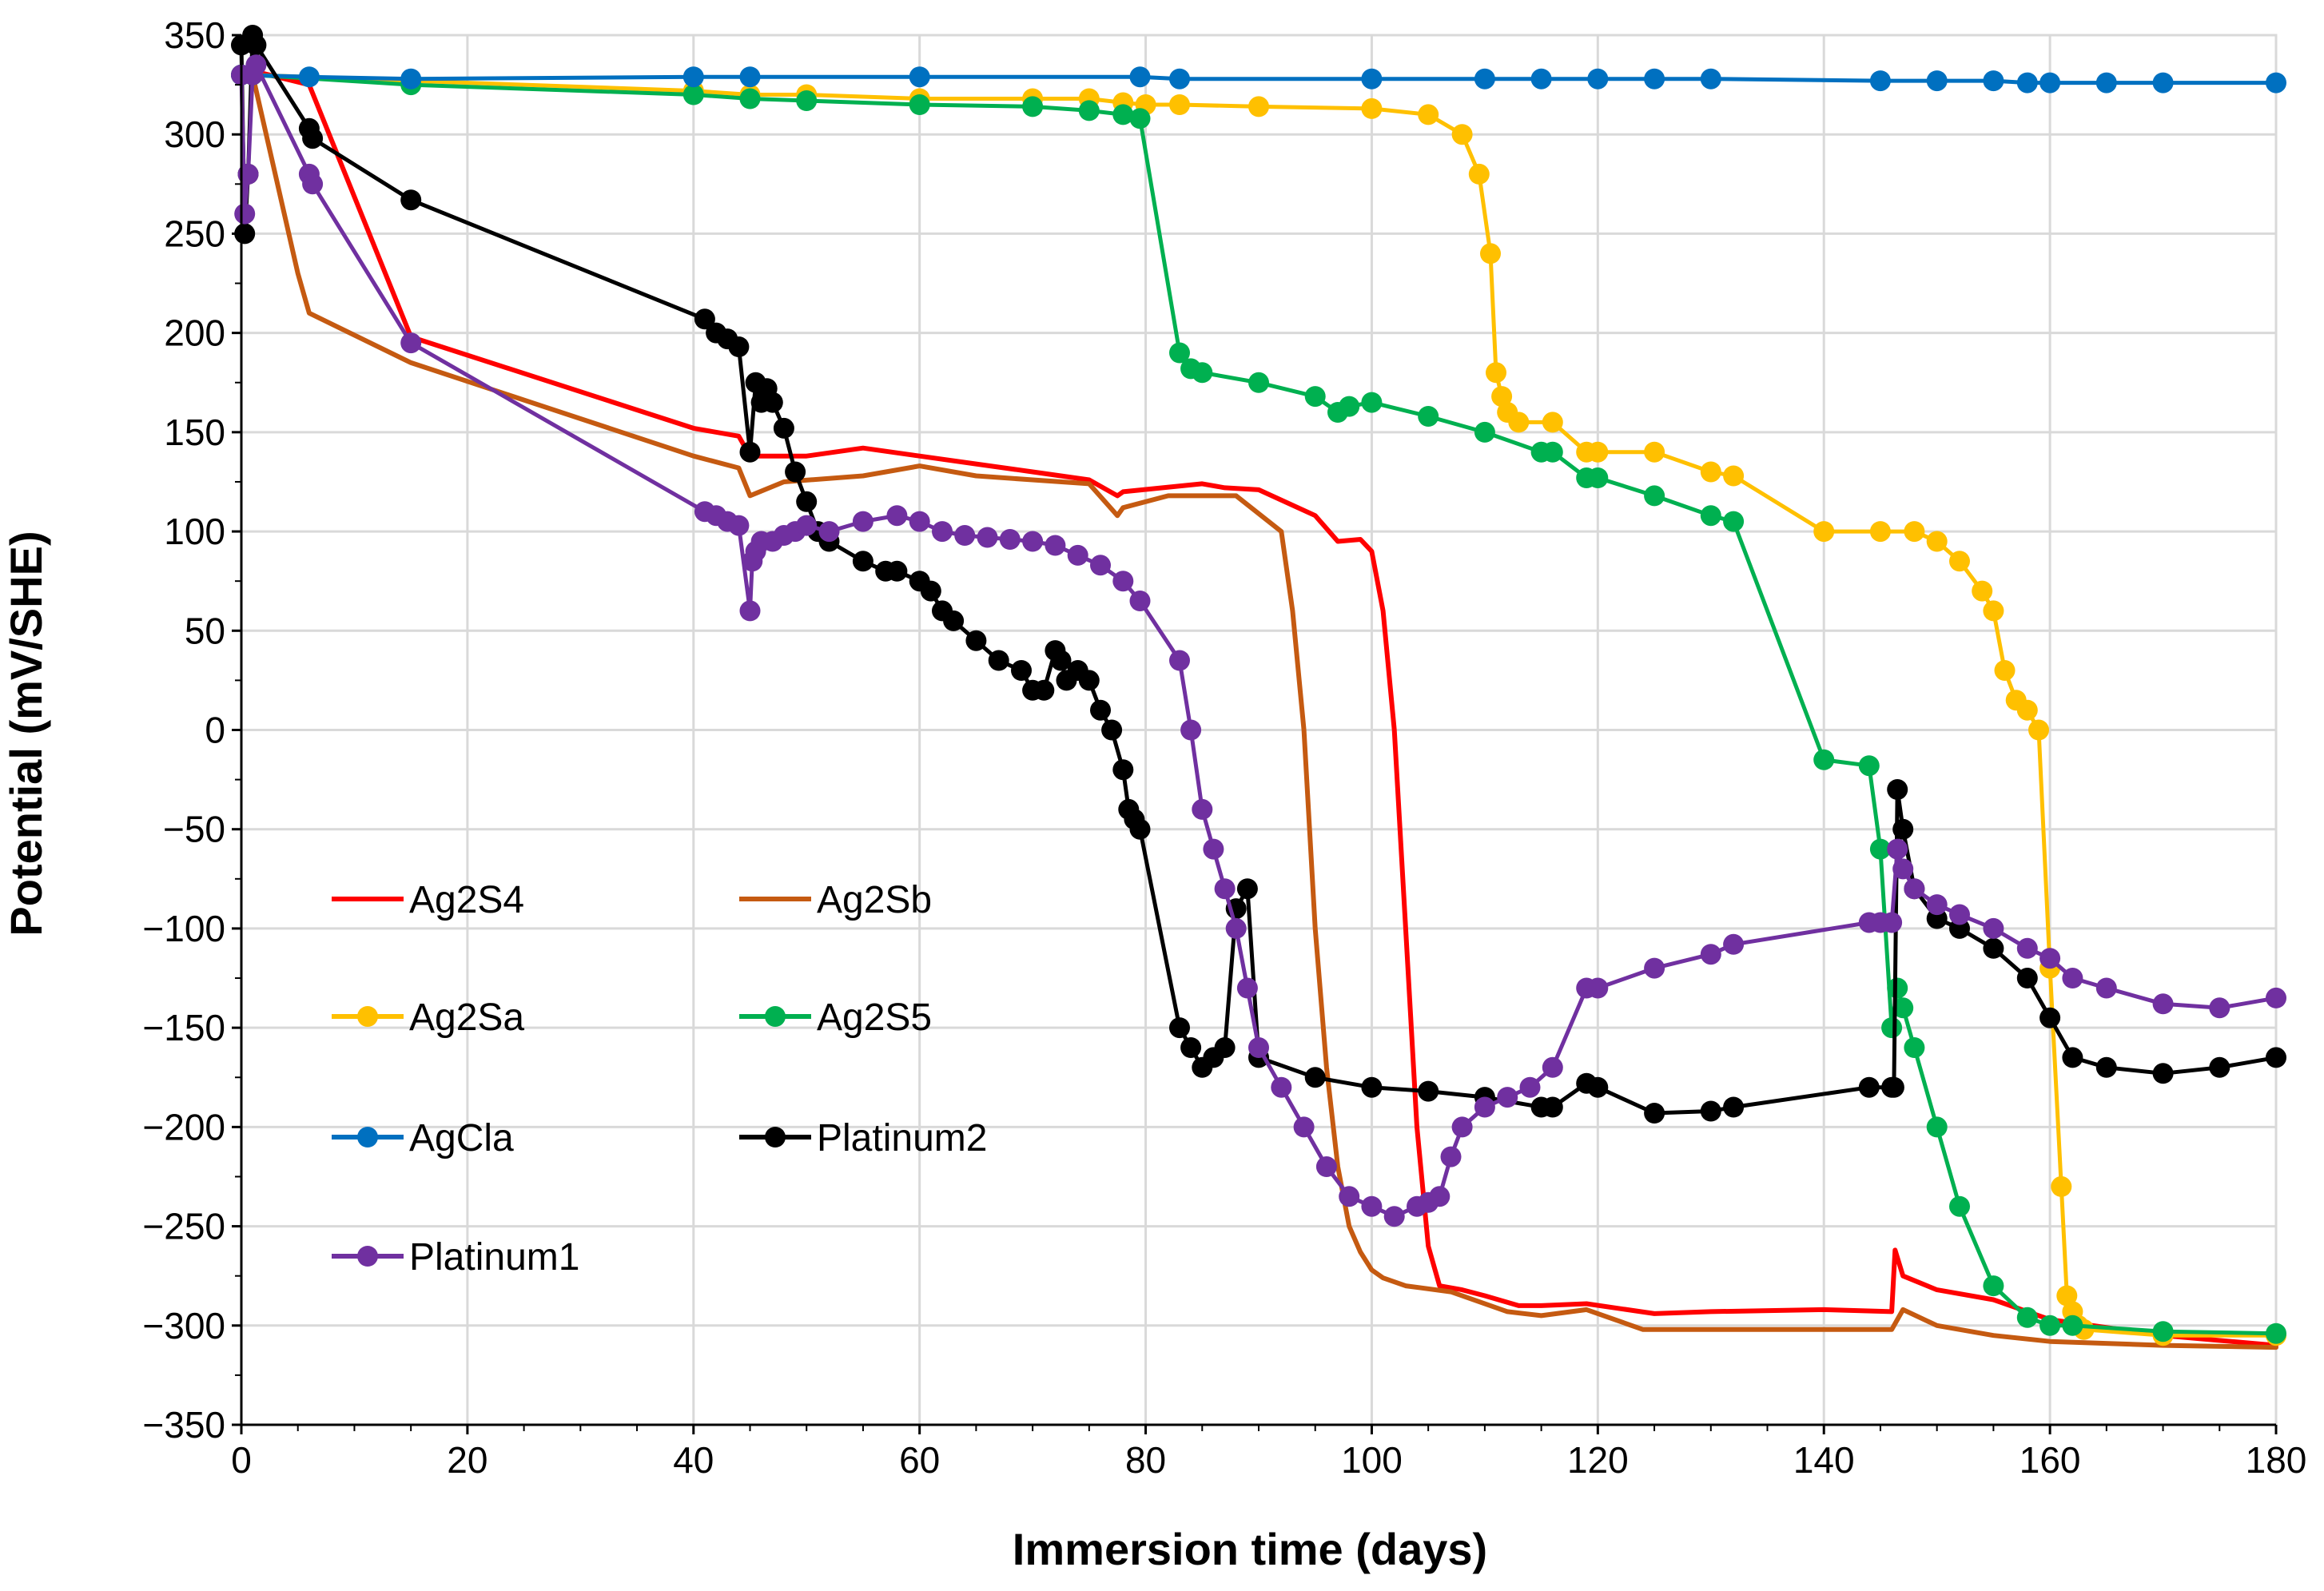 Image resolution: width=2324 pixels, height=1591 pixels. Describe the element at coordinates (205, 630) in the screenshot. I see `y-tick-label: 50` at that location.